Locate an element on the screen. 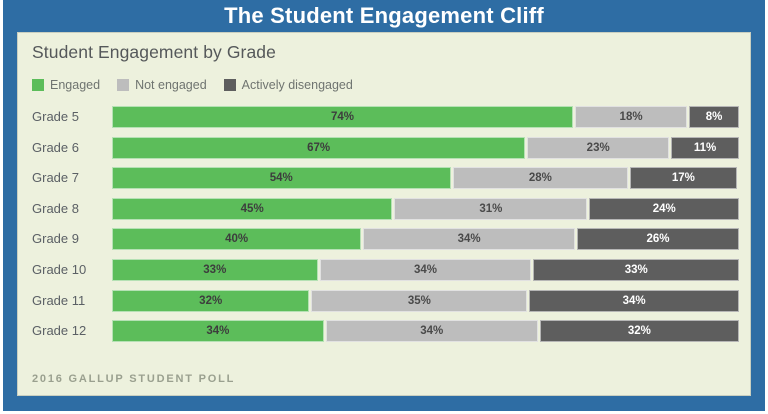 The height and width of the screenshot is (414, 768). bar-segment-engaged: 33% is located at coordinates (215, 270).